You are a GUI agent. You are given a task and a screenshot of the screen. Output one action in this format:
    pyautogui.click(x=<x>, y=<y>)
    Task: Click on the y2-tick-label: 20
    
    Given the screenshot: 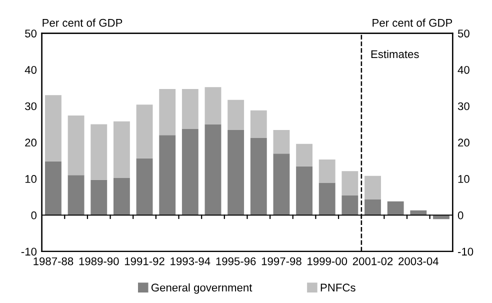 What is the action you would take?
    pyautogui.click(x=464, y=142)
    